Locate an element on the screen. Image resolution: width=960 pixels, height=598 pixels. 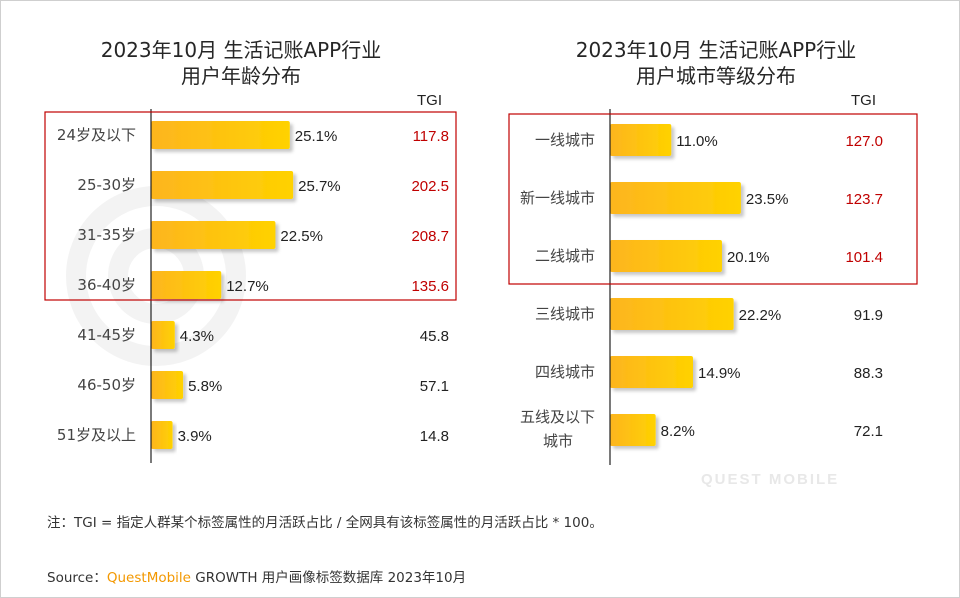
age-row: 36-40岁 12.7% 135.6 is located at coordinates (263, 285).